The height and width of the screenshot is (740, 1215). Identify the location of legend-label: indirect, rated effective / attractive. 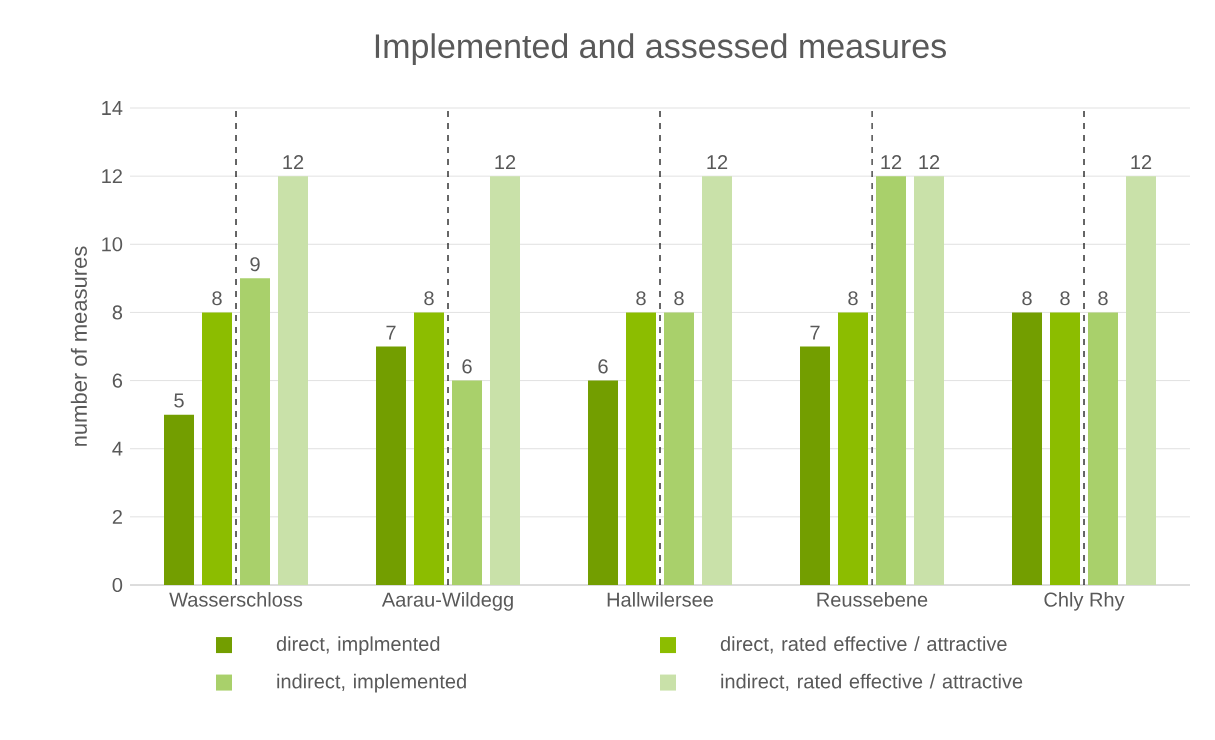
(872, 682).